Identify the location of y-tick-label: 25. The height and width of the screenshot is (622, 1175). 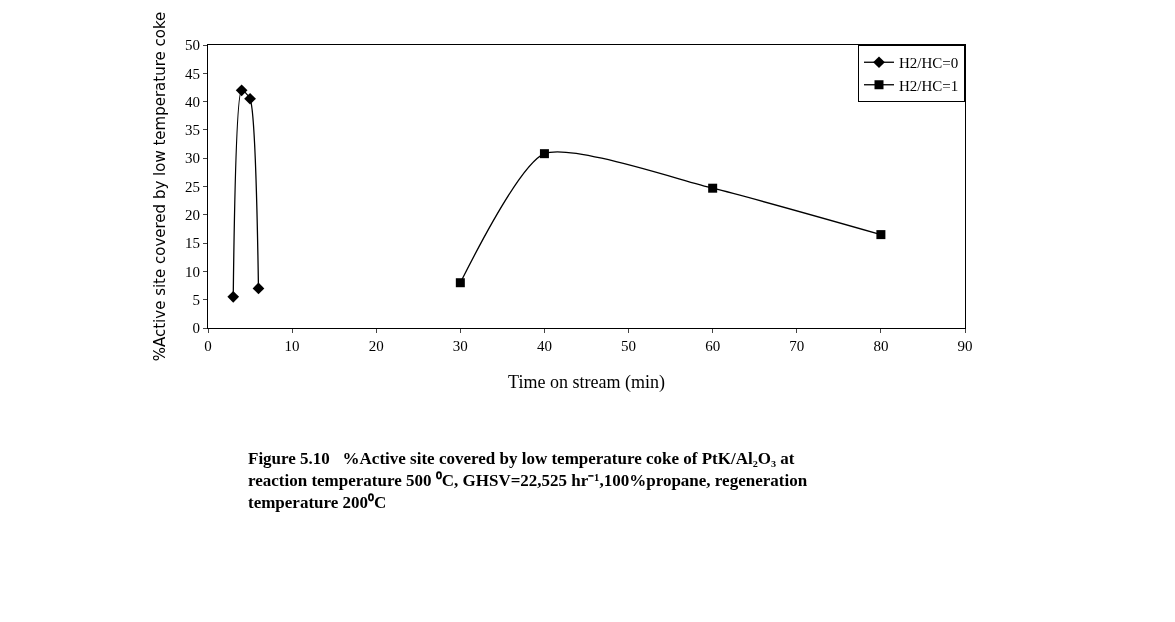
(192, 186).